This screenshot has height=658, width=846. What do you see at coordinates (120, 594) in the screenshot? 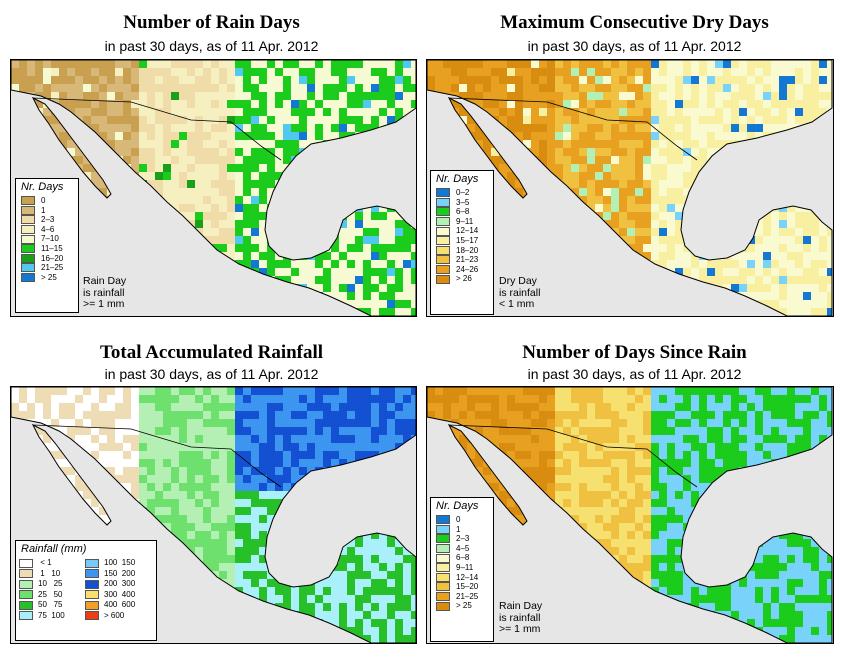
I see `legend-label: 300 400` at bounding box center [120, 594].